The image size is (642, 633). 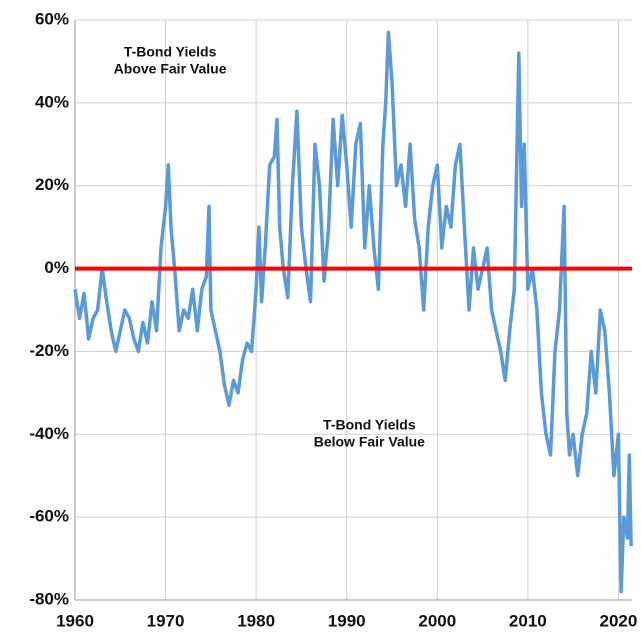 What do you see at coordinates (619, 620) in the screenshot?
I see `x-tick-label: 2020` at bounding box center [619, 620].